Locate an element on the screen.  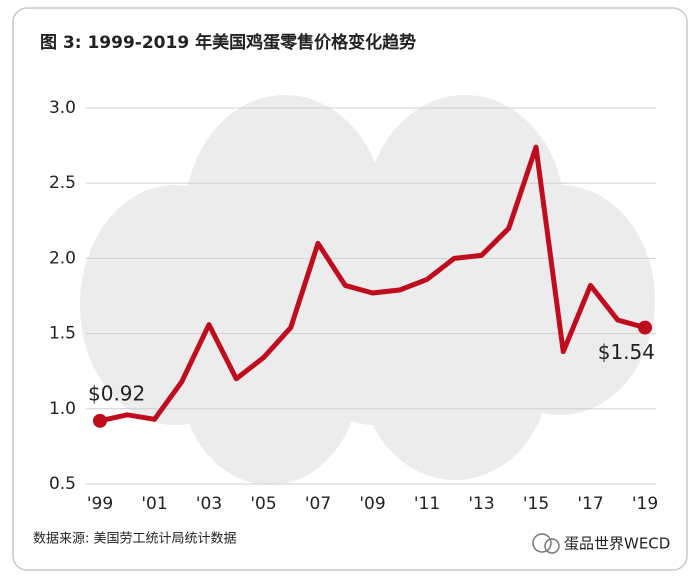
x-tick-label: '01 is located at coordinates (154, 504).